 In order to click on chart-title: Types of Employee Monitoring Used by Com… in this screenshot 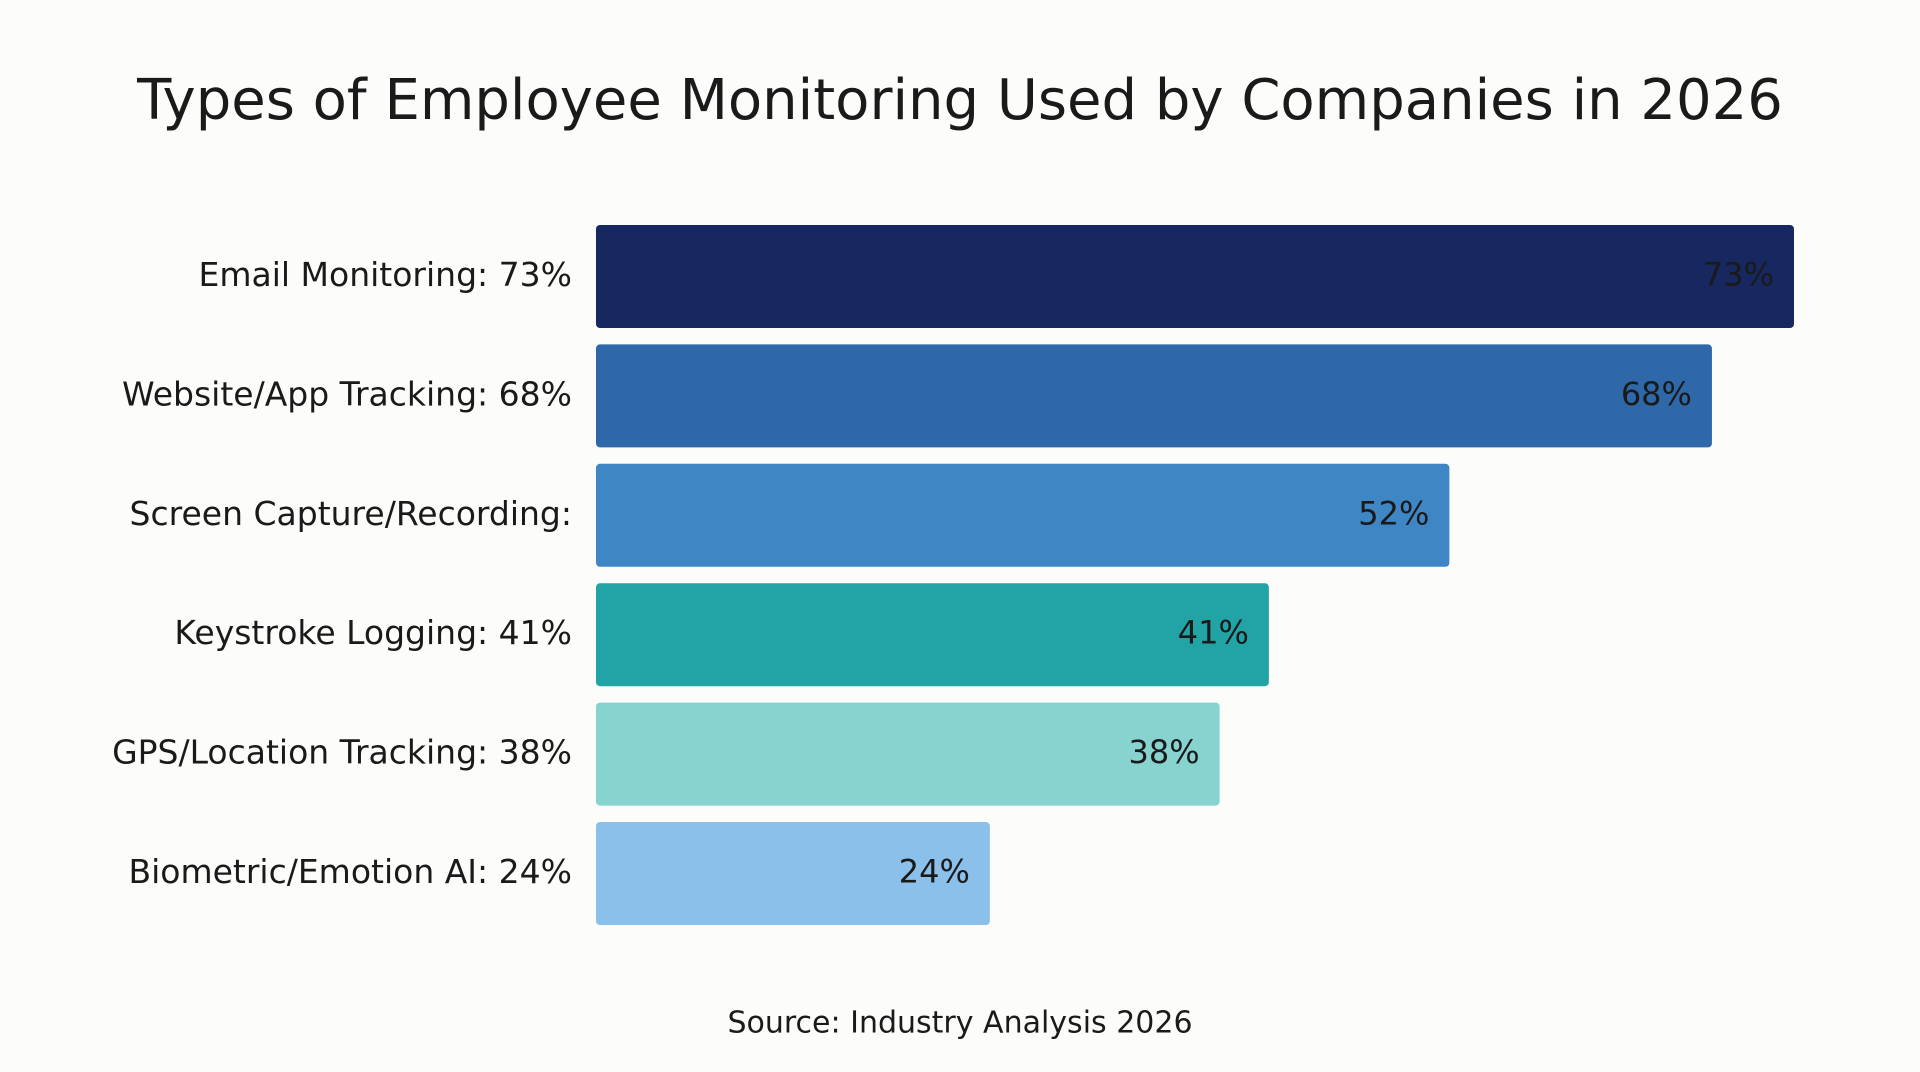, I will do `click(959, 100)`.